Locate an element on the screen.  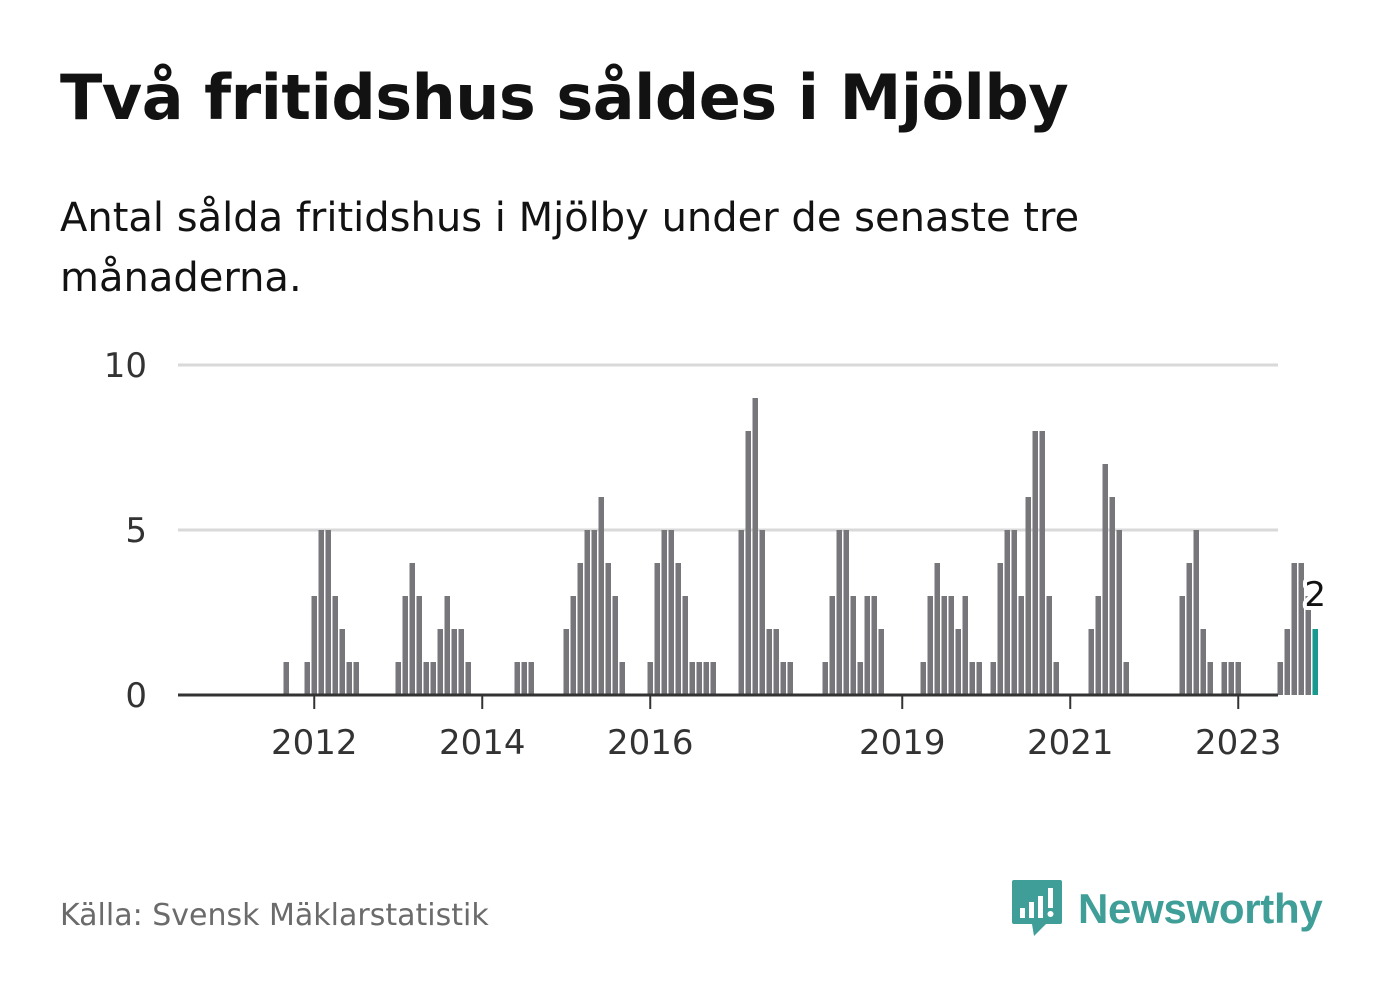
chart-title: Två fritidshus såldes i Mjölby is located at coordinates (564, 97).